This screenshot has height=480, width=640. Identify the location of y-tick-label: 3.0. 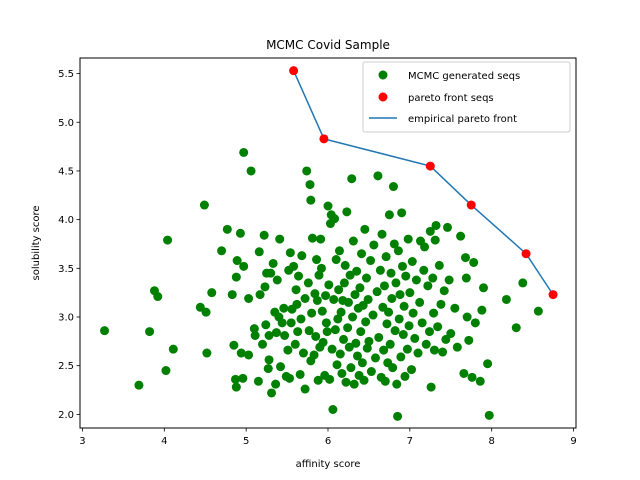
(66, 318).